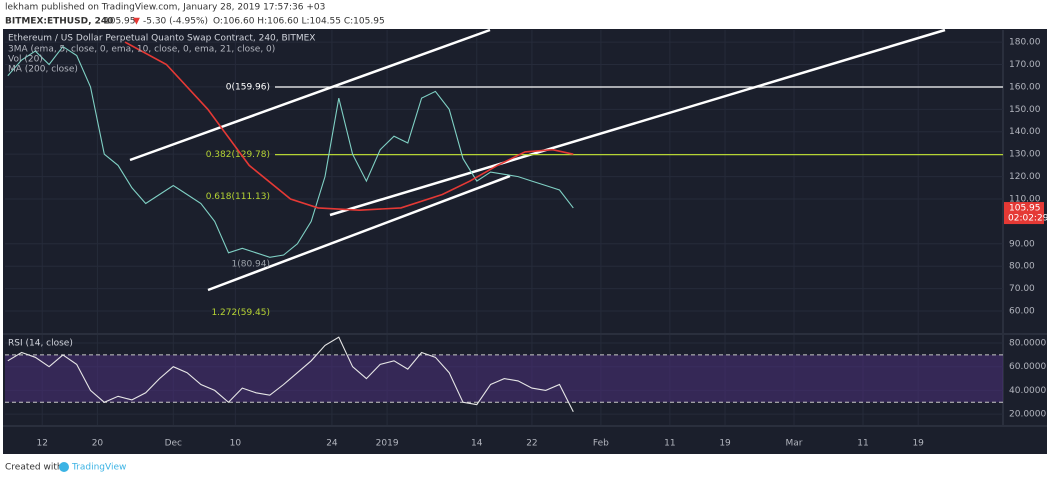  Describe the element at coordinates (1025, 199) in the screenshot. I see `y-tick-label: 110.00` at that location.